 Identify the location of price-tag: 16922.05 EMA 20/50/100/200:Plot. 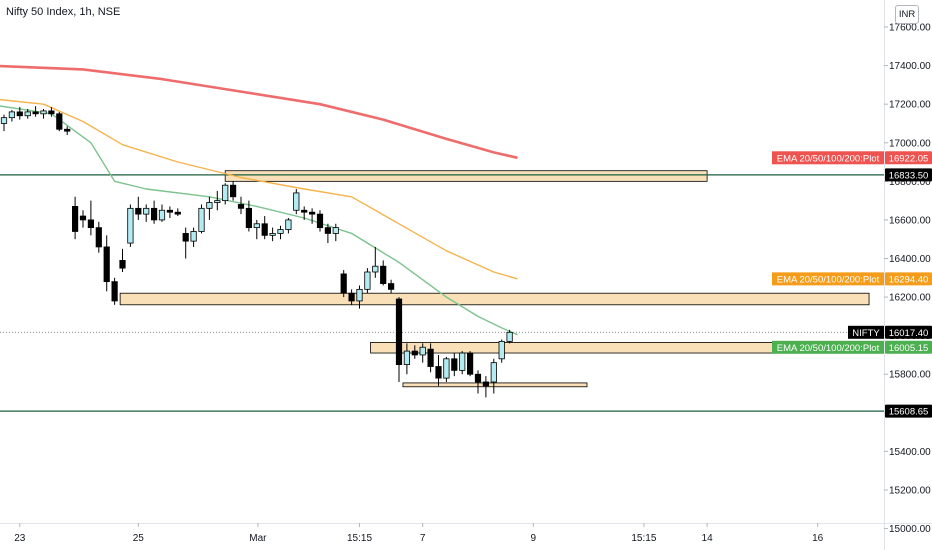
(852, 158).